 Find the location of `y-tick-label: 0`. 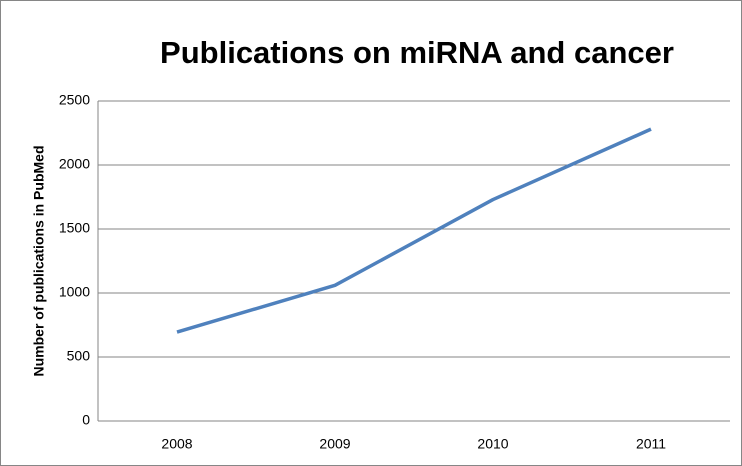

y-tick-label: 0 is located at coordinates (86, 420).